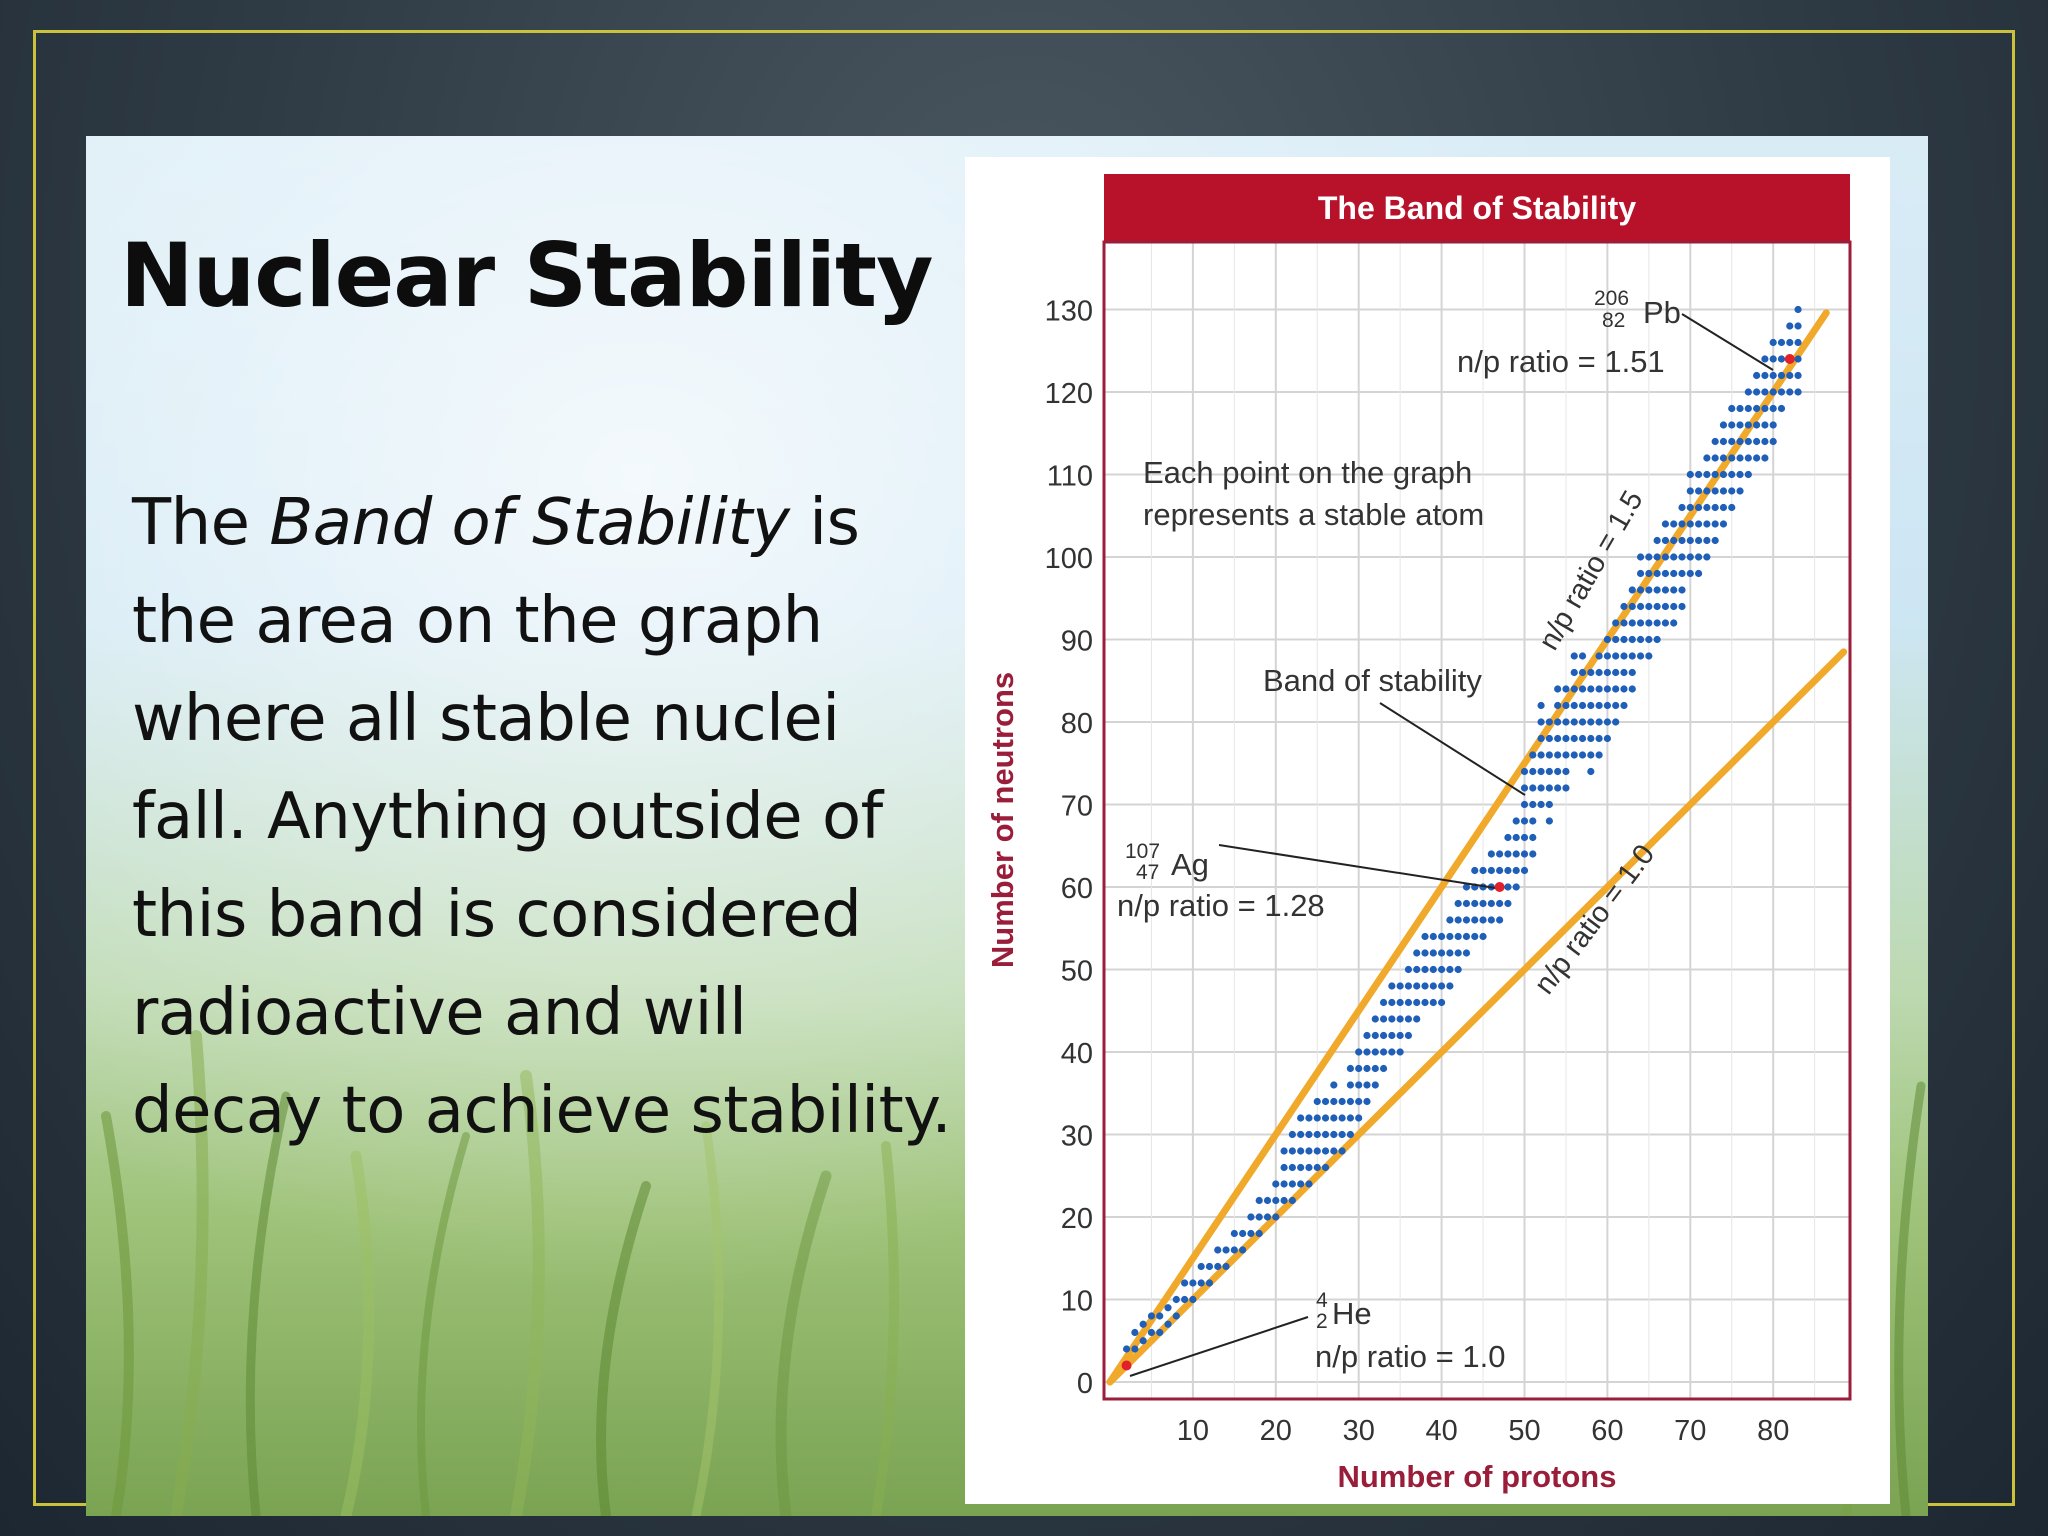  Describe the element at coordinates (1077, 807) in the screenshot. I see `y-tick-label: 70` at that location.